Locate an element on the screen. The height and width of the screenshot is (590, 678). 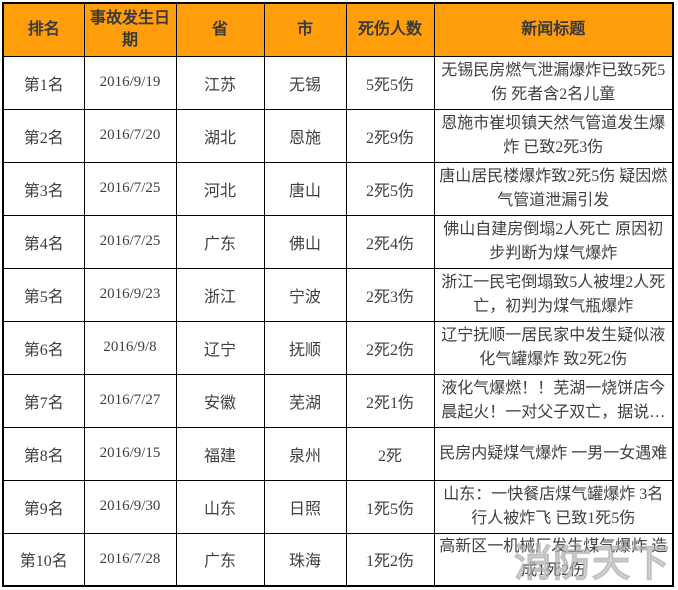
cell-title: 浙江一民宅倒塌致5人被埋2人死亡，初判为煤气瓶爆炸 is located at coordinates (553, 294).